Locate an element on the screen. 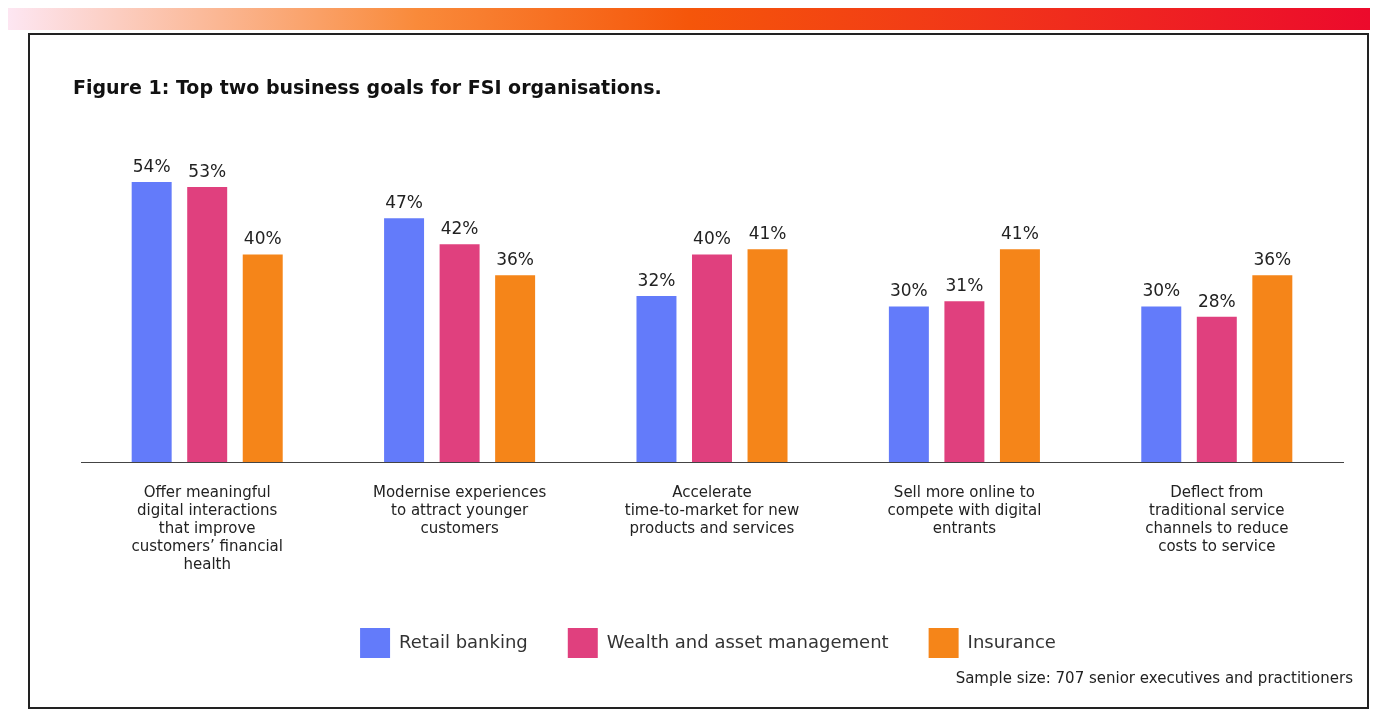  data-label: 53% is located at coordinates (207, 171).